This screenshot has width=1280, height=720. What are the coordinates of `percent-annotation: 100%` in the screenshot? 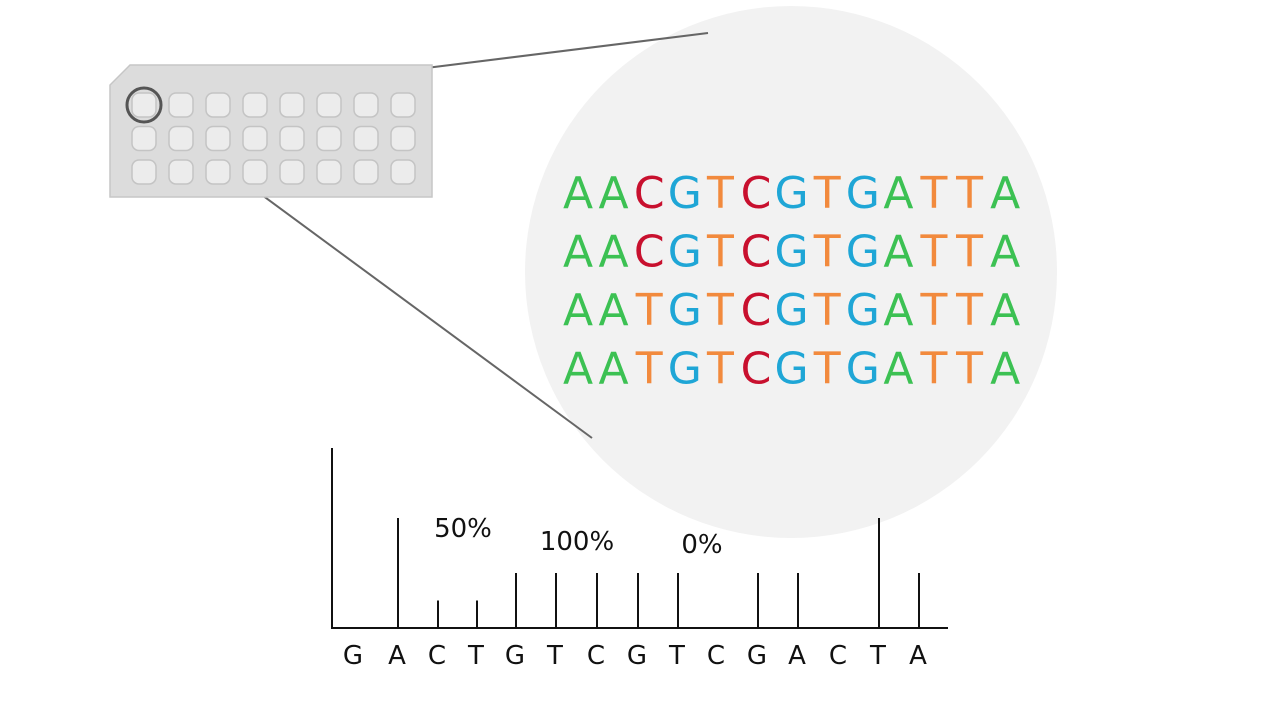 It's located at (577, 542).